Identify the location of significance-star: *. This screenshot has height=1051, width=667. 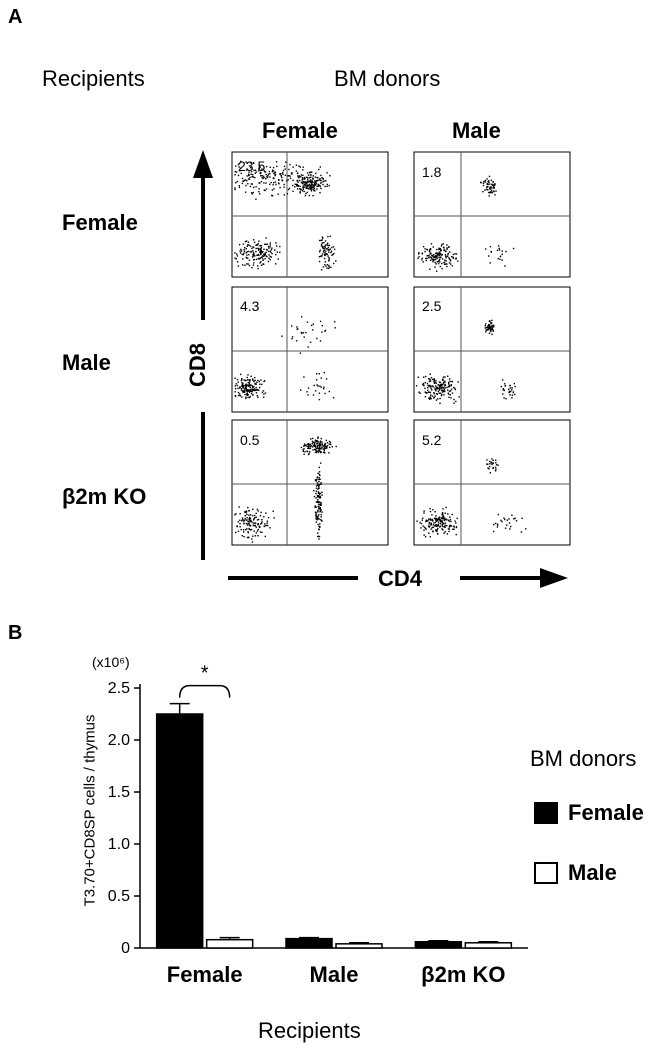
(205, 674).